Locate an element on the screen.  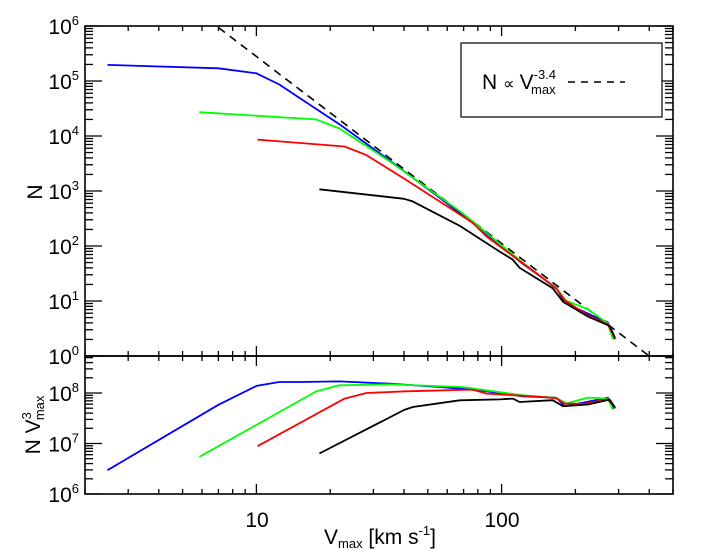
x-tick-label-100: 100 is located at coordinates (501, 520).